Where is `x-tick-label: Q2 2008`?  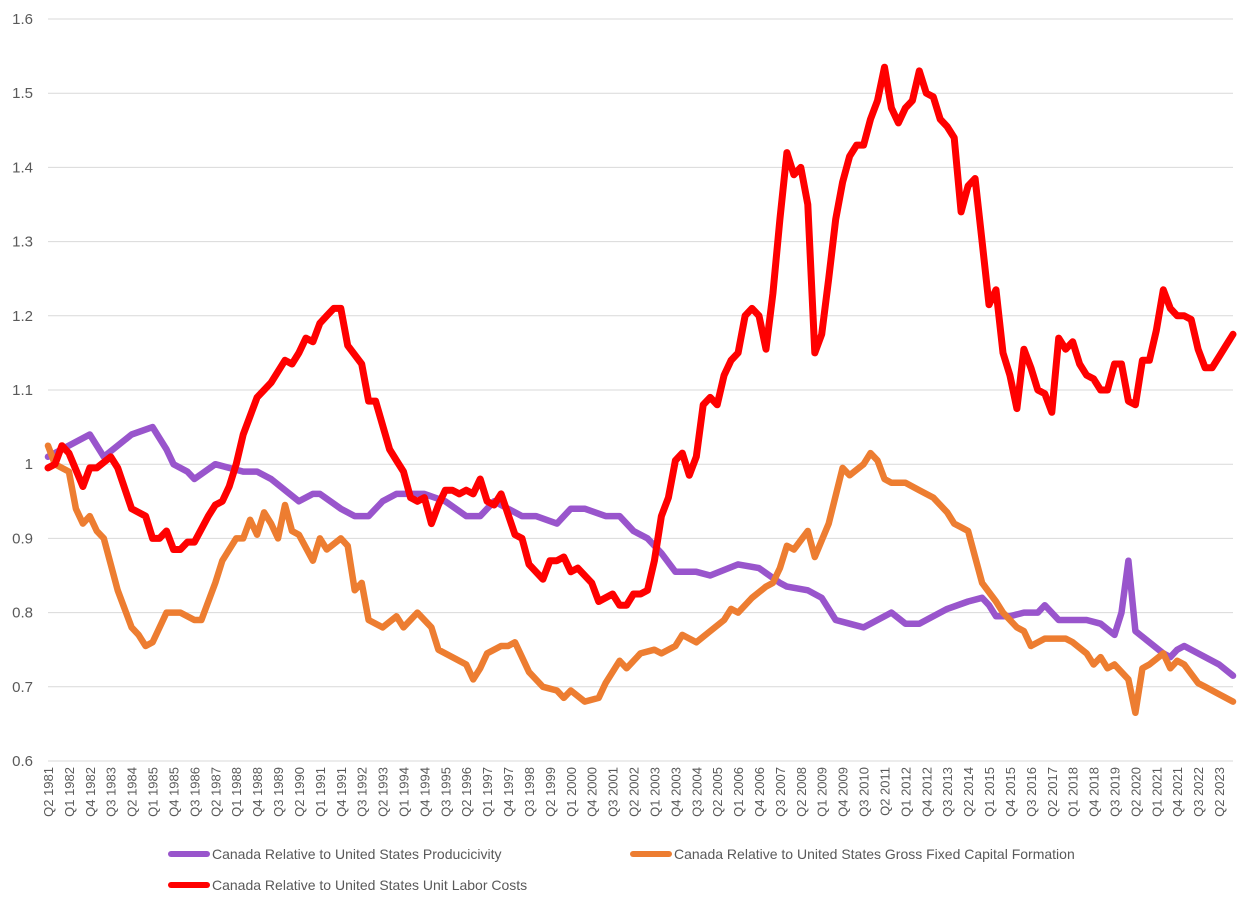
x-tick-label: Q2 2008 is located at coordinates (801, 792).